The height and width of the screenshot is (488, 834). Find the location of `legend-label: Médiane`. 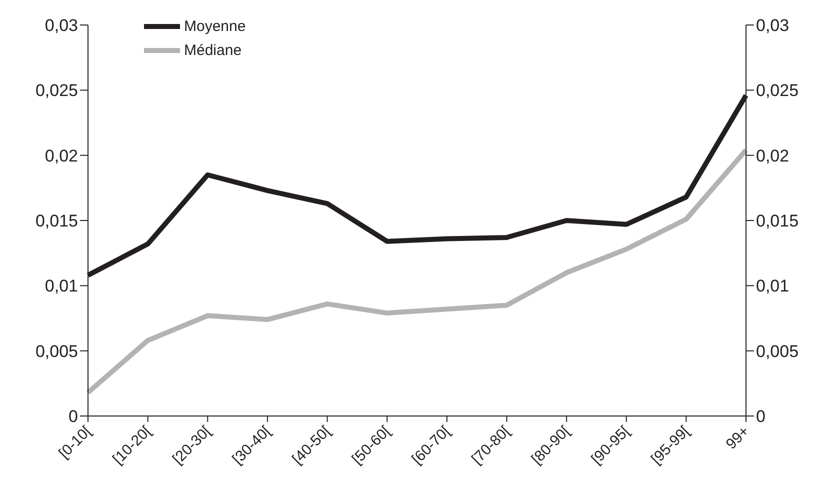

legend-label: Médiane is located at coordinates (213, 50).